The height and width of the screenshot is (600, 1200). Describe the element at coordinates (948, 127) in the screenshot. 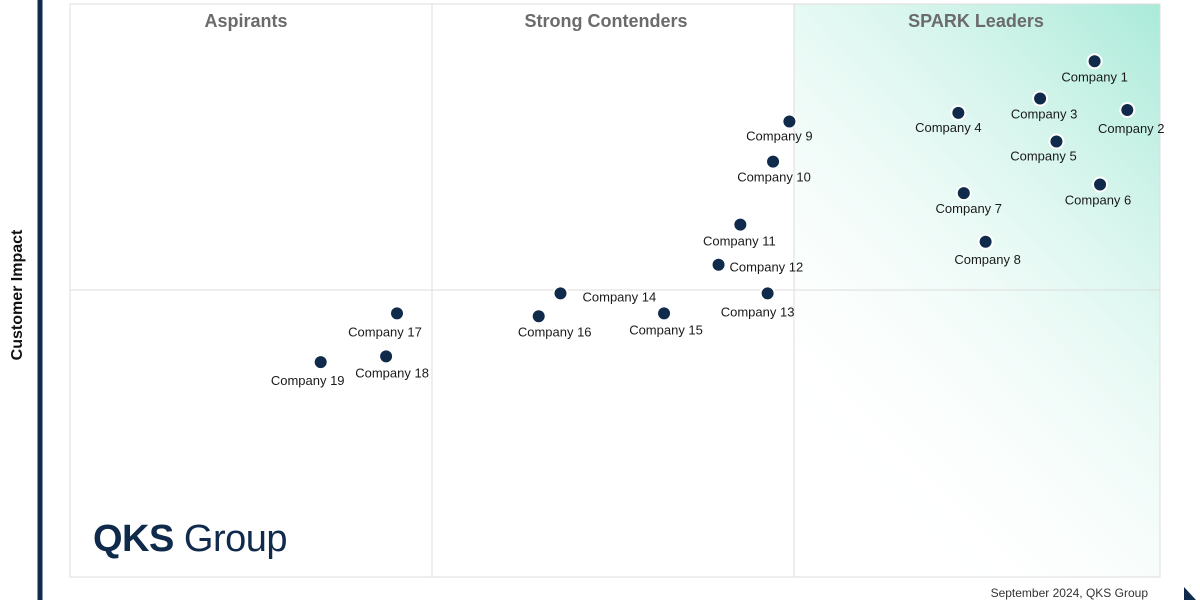

I see `data-point-label-4: Company 4` at that location.